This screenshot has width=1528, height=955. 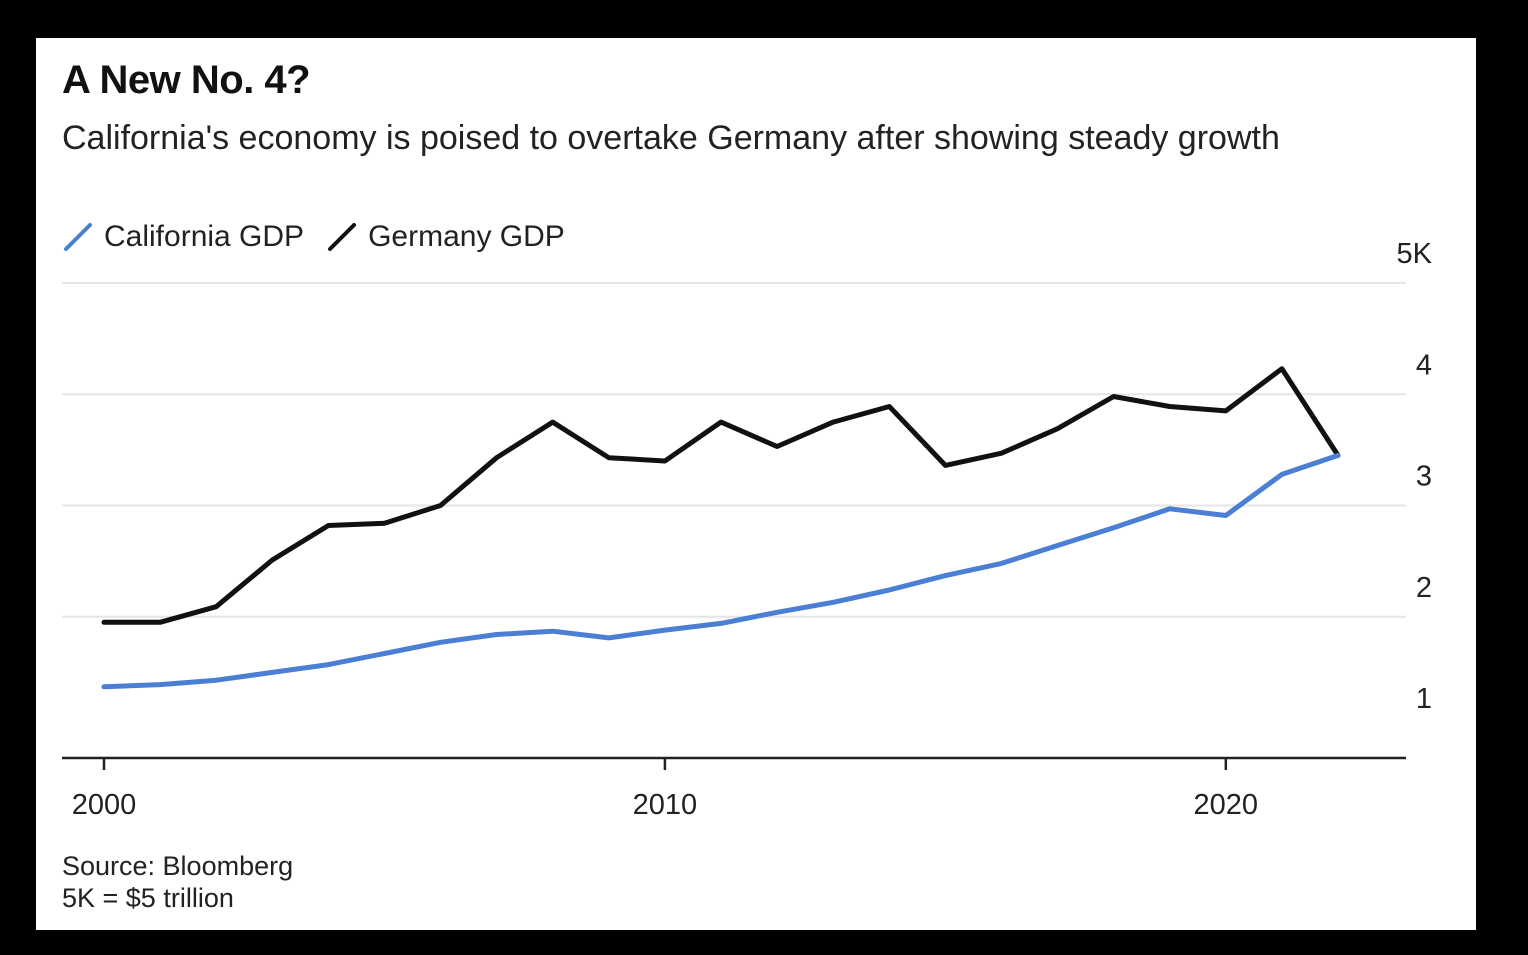 I want to click on y-tick-label: 1, so click(x=1424, y=699).